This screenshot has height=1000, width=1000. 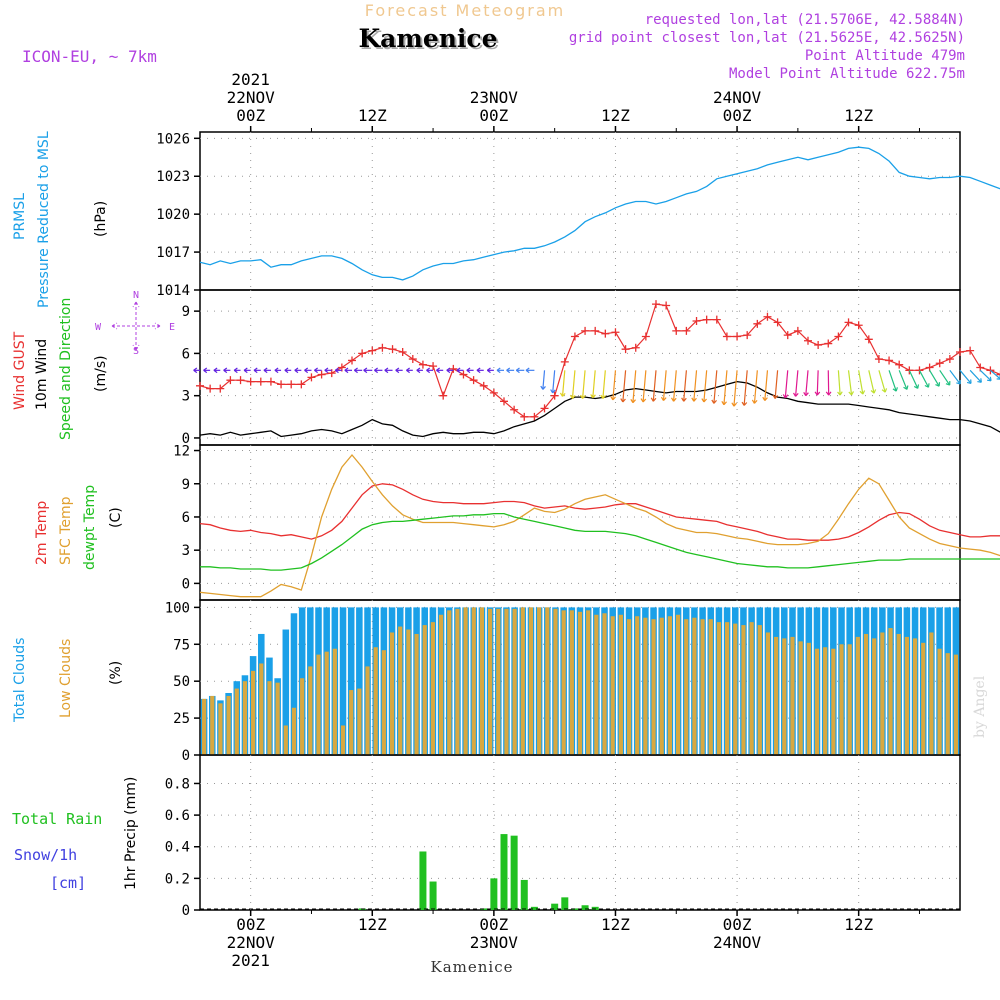 What do you see at coordinates (173, 291) in the screenshot?
I see `pressure-ytick-label: 1014` at bounding box center [173, 291].